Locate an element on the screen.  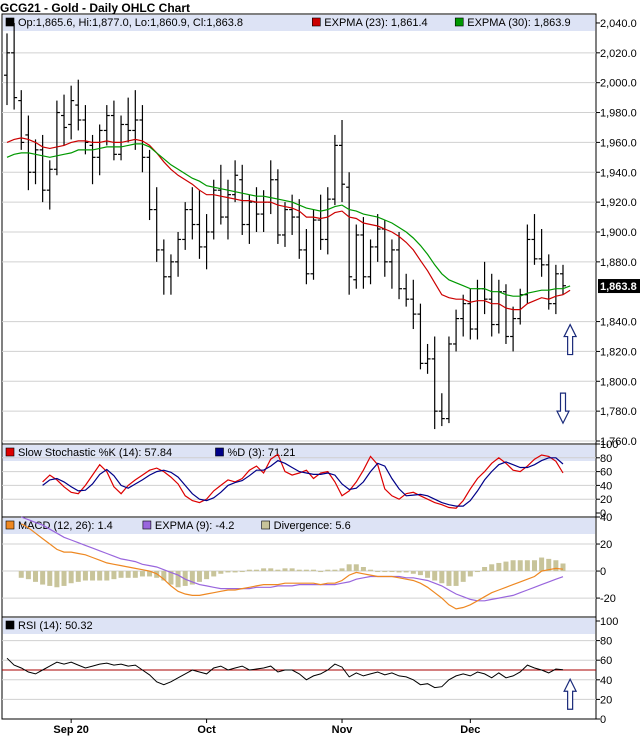
rsi-tick-label: 20 is located at coordinates (606, 700).